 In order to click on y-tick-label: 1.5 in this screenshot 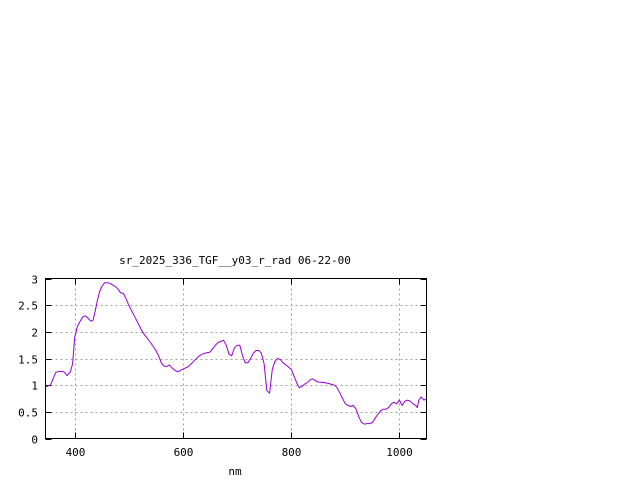, I will do `click(28, 360)`.